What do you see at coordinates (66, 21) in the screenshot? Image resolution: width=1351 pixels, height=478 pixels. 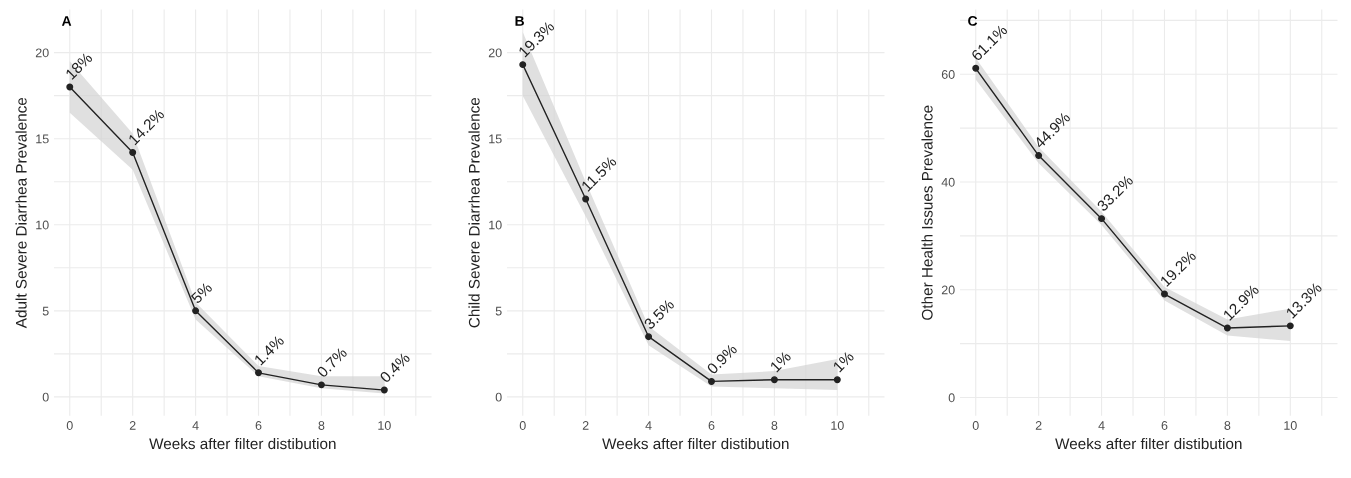 I see `chart-title: A` at bounding box center [66, 21].